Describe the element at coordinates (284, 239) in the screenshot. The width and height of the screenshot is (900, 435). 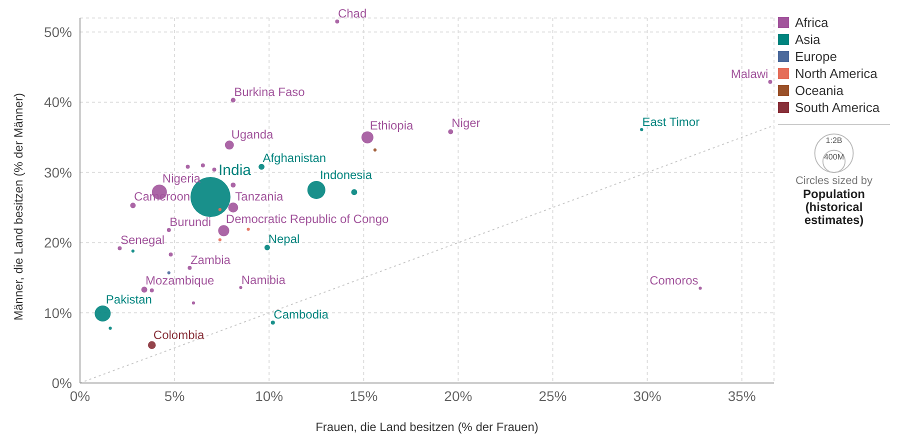
I see `data-label: Nepal` at that location.